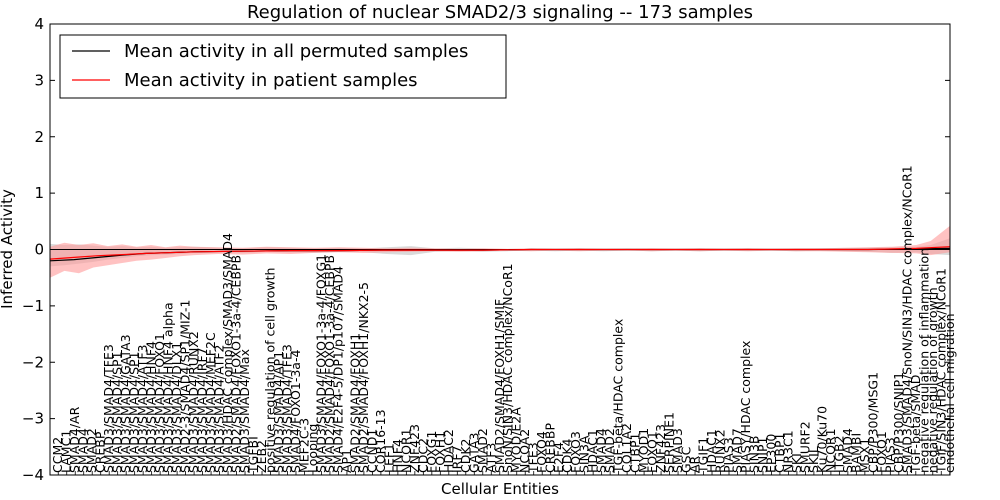 This screenshot has height=500, width=1000. I want to click on x-tick-label: HNF4, so click(397, 456).